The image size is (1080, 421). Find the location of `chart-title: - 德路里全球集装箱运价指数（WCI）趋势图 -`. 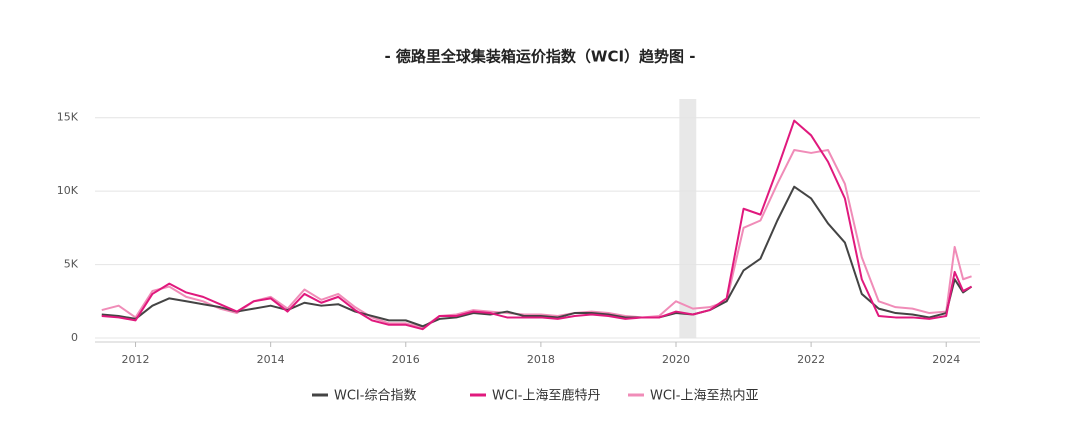

chart-title: - 德路里全球集装箱运价指数（WCI）趋势图 - is located at coordinates (539, 57).